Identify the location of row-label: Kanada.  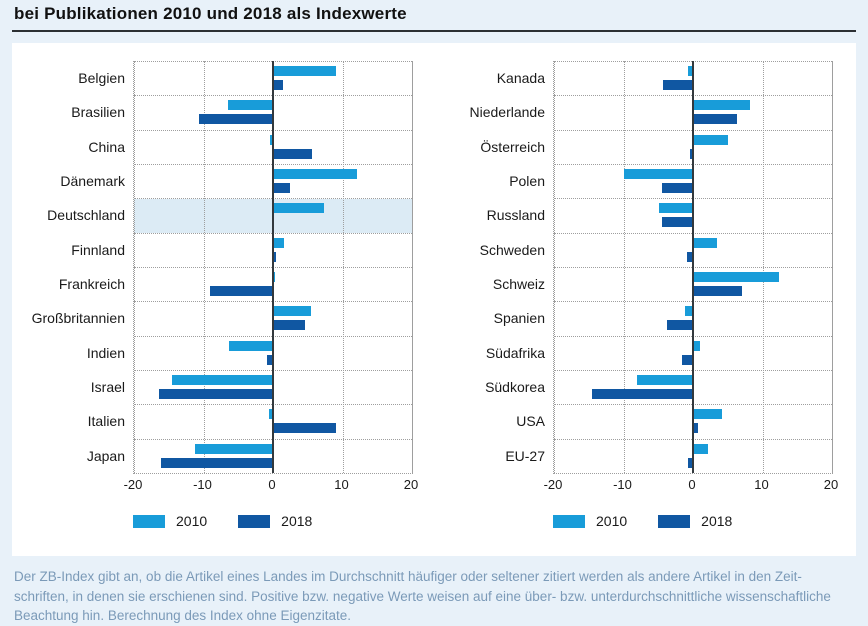
(520, 78).